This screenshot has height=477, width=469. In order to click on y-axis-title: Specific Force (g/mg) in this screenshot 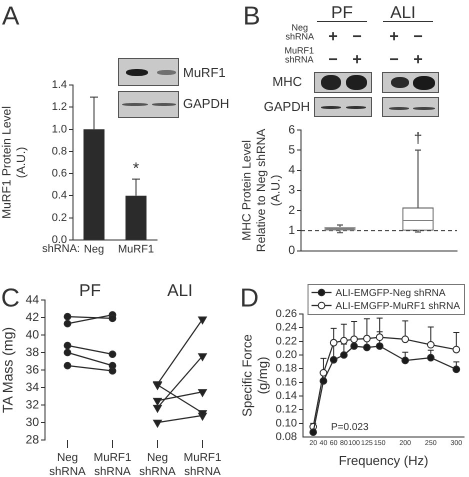, I will do `click(254, 375)`.